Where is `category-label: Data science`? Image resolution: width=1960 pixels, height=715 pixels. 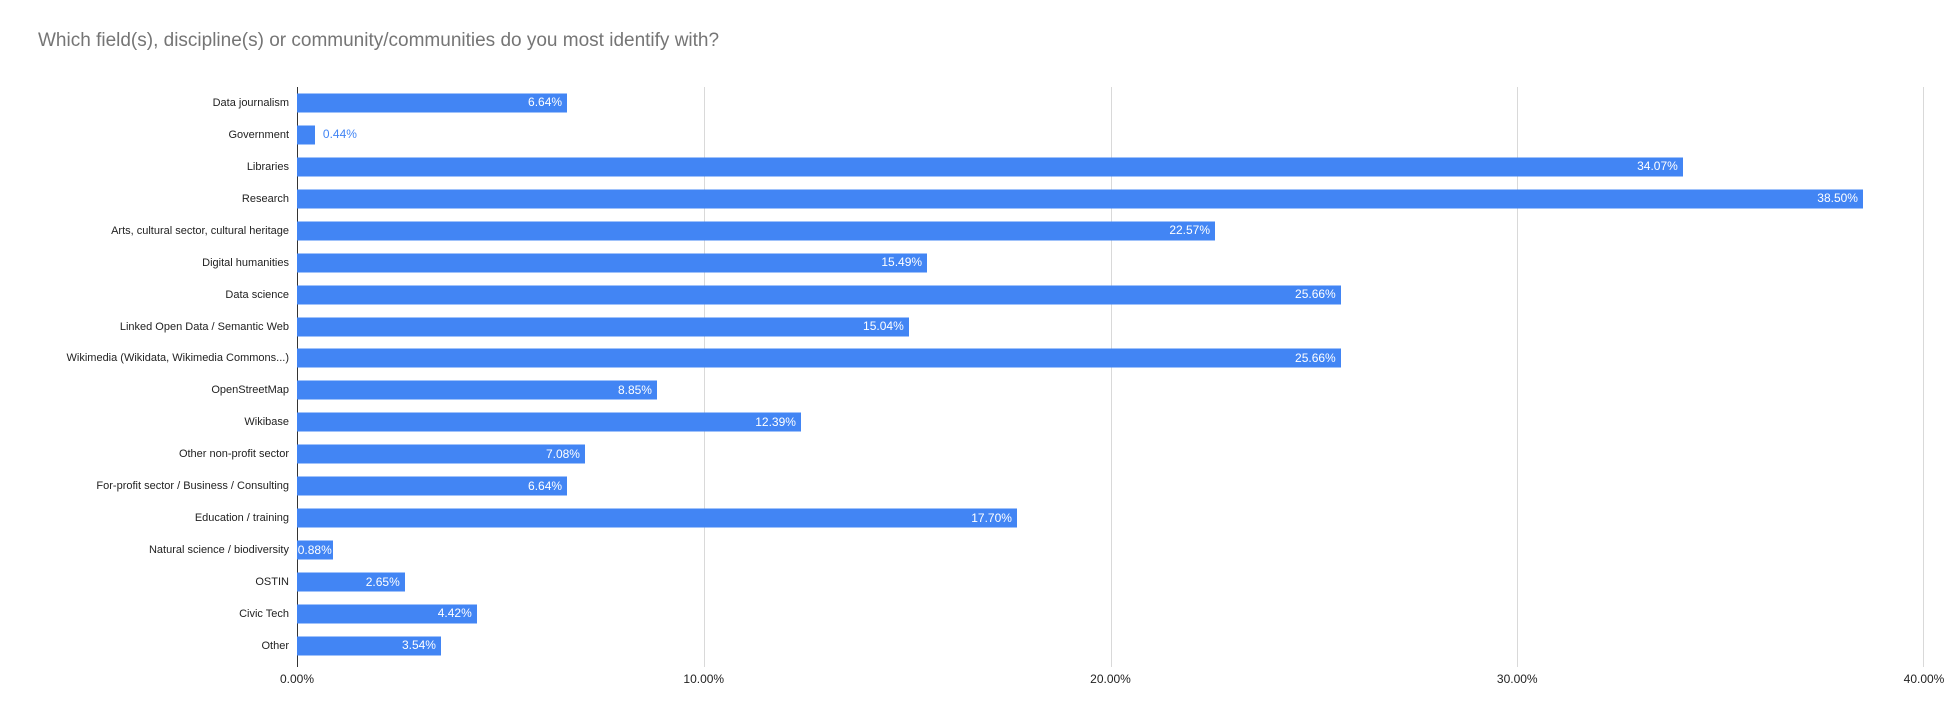 category-label: Data science is located at coordinates (257, 294).